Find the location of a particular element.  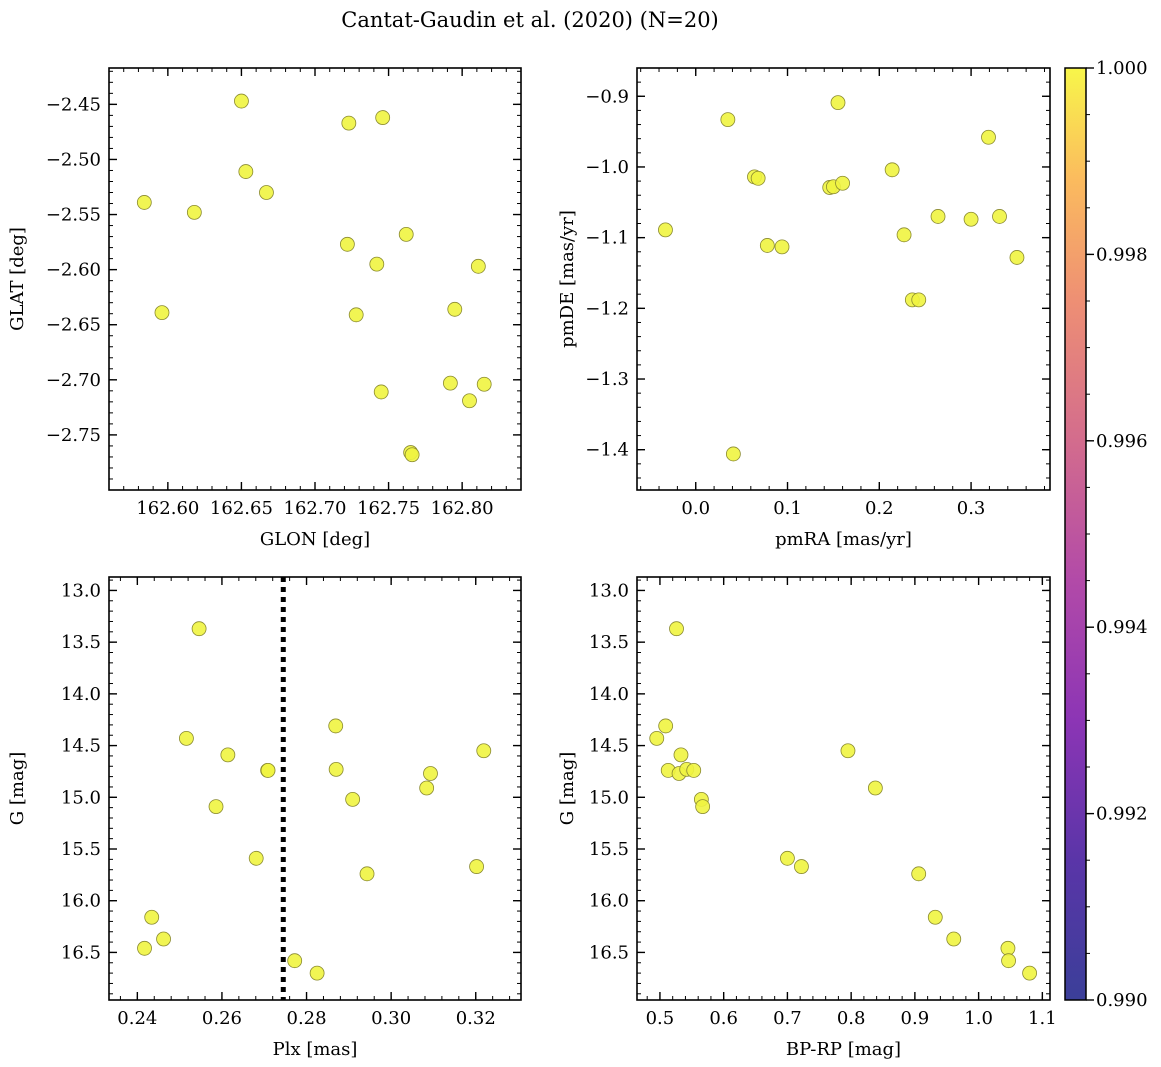

colorbar-tick-label: 0.990 is located at coordinates (1122, 1000).